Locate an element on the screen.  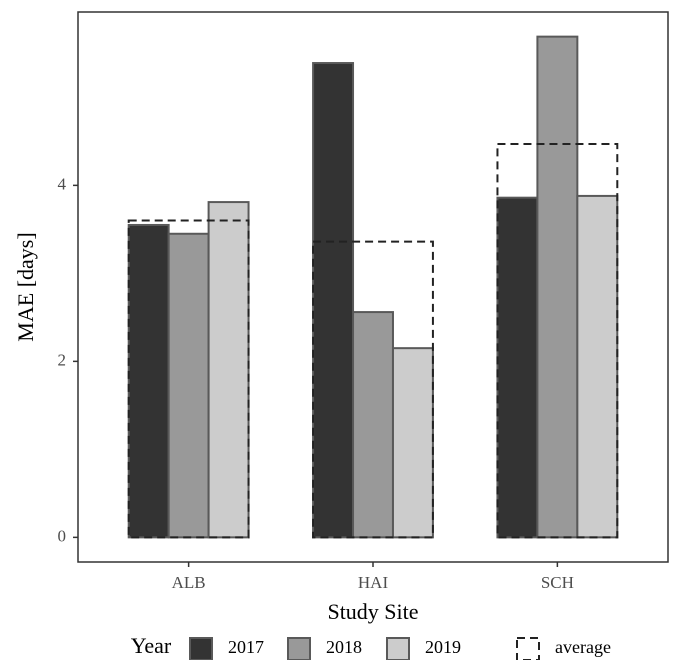
legend-label: 2018 is located at coordinates (344, 647).